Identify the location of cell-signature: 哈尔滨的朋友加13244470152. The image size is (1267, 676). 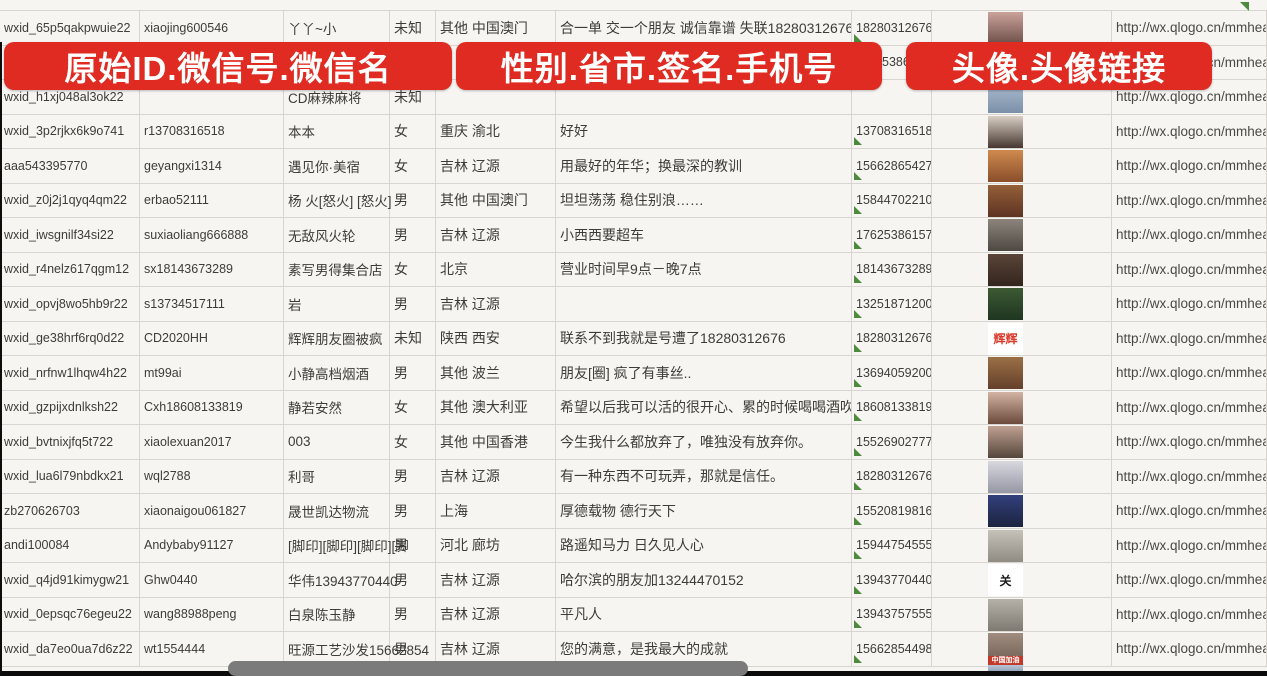
(704, 580).